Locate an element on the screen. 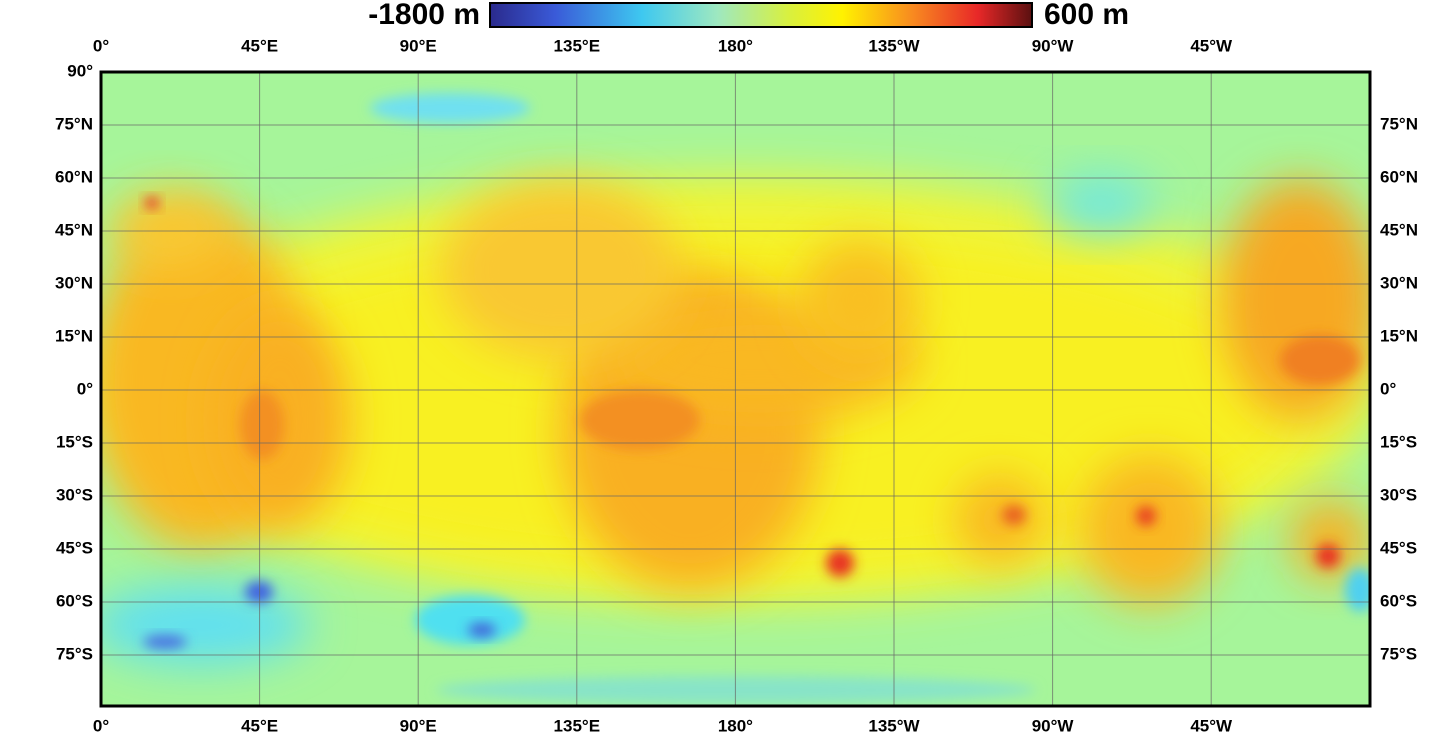  lat-label-left: 15°N is located at coordinates (74, 335).